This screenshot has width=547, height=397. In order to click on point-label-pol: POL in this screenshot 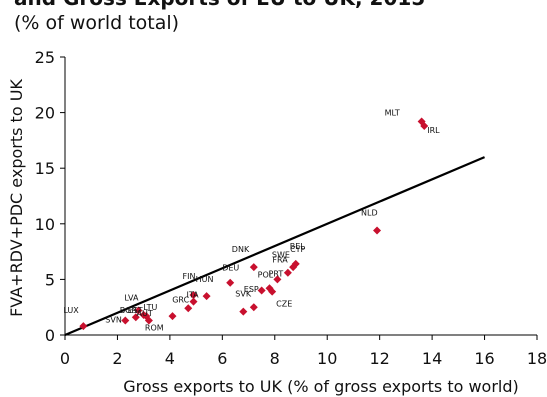, I will do `click(266, 275)`.